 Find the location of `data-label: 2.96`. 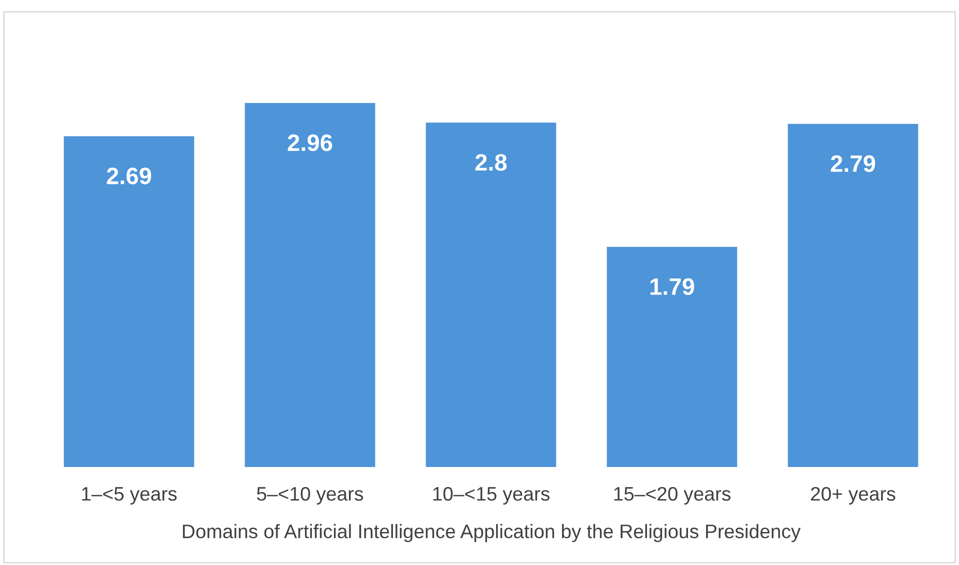

data-label: 2.96 is located at coordinates (310, 143).